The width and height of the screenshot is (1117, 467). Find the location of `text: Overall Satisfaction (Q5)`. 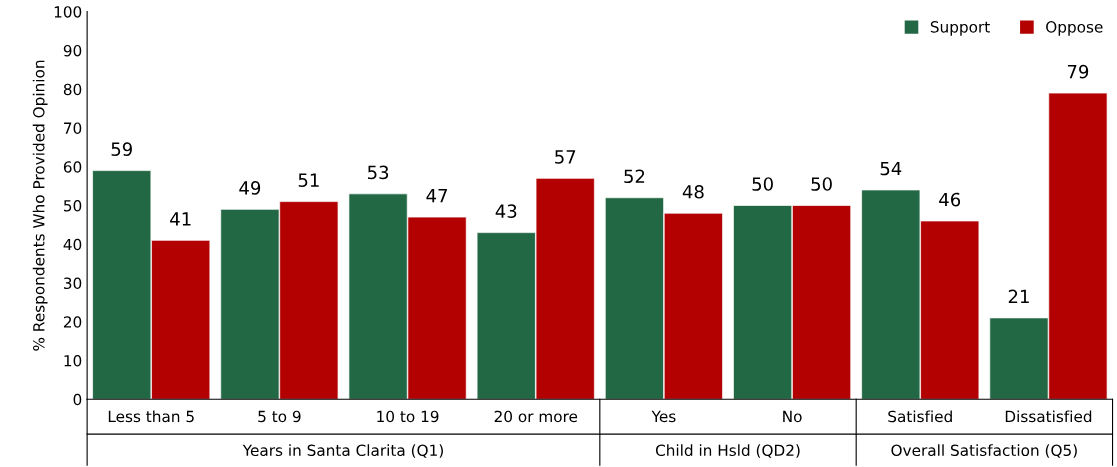

text: Overall Satisfaction (Q5) is located at coordinates (984, 451).